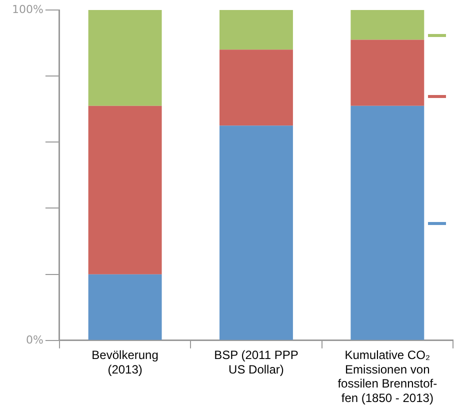 Image resolution: width=473 pixels, height=410 pixels. I want to click on x-tick-label: BSP (2011 PPP US Dollar), so click(256, 362).